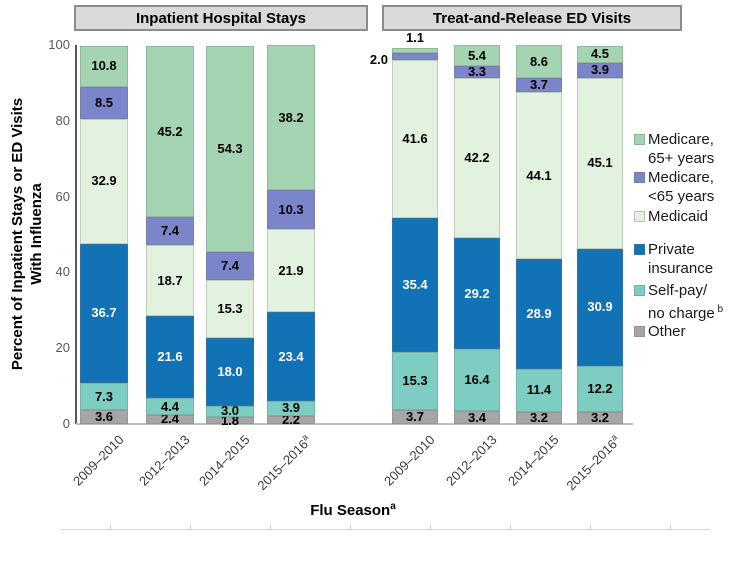  I want to click on y-tick-label: 60, so click(62, 196).